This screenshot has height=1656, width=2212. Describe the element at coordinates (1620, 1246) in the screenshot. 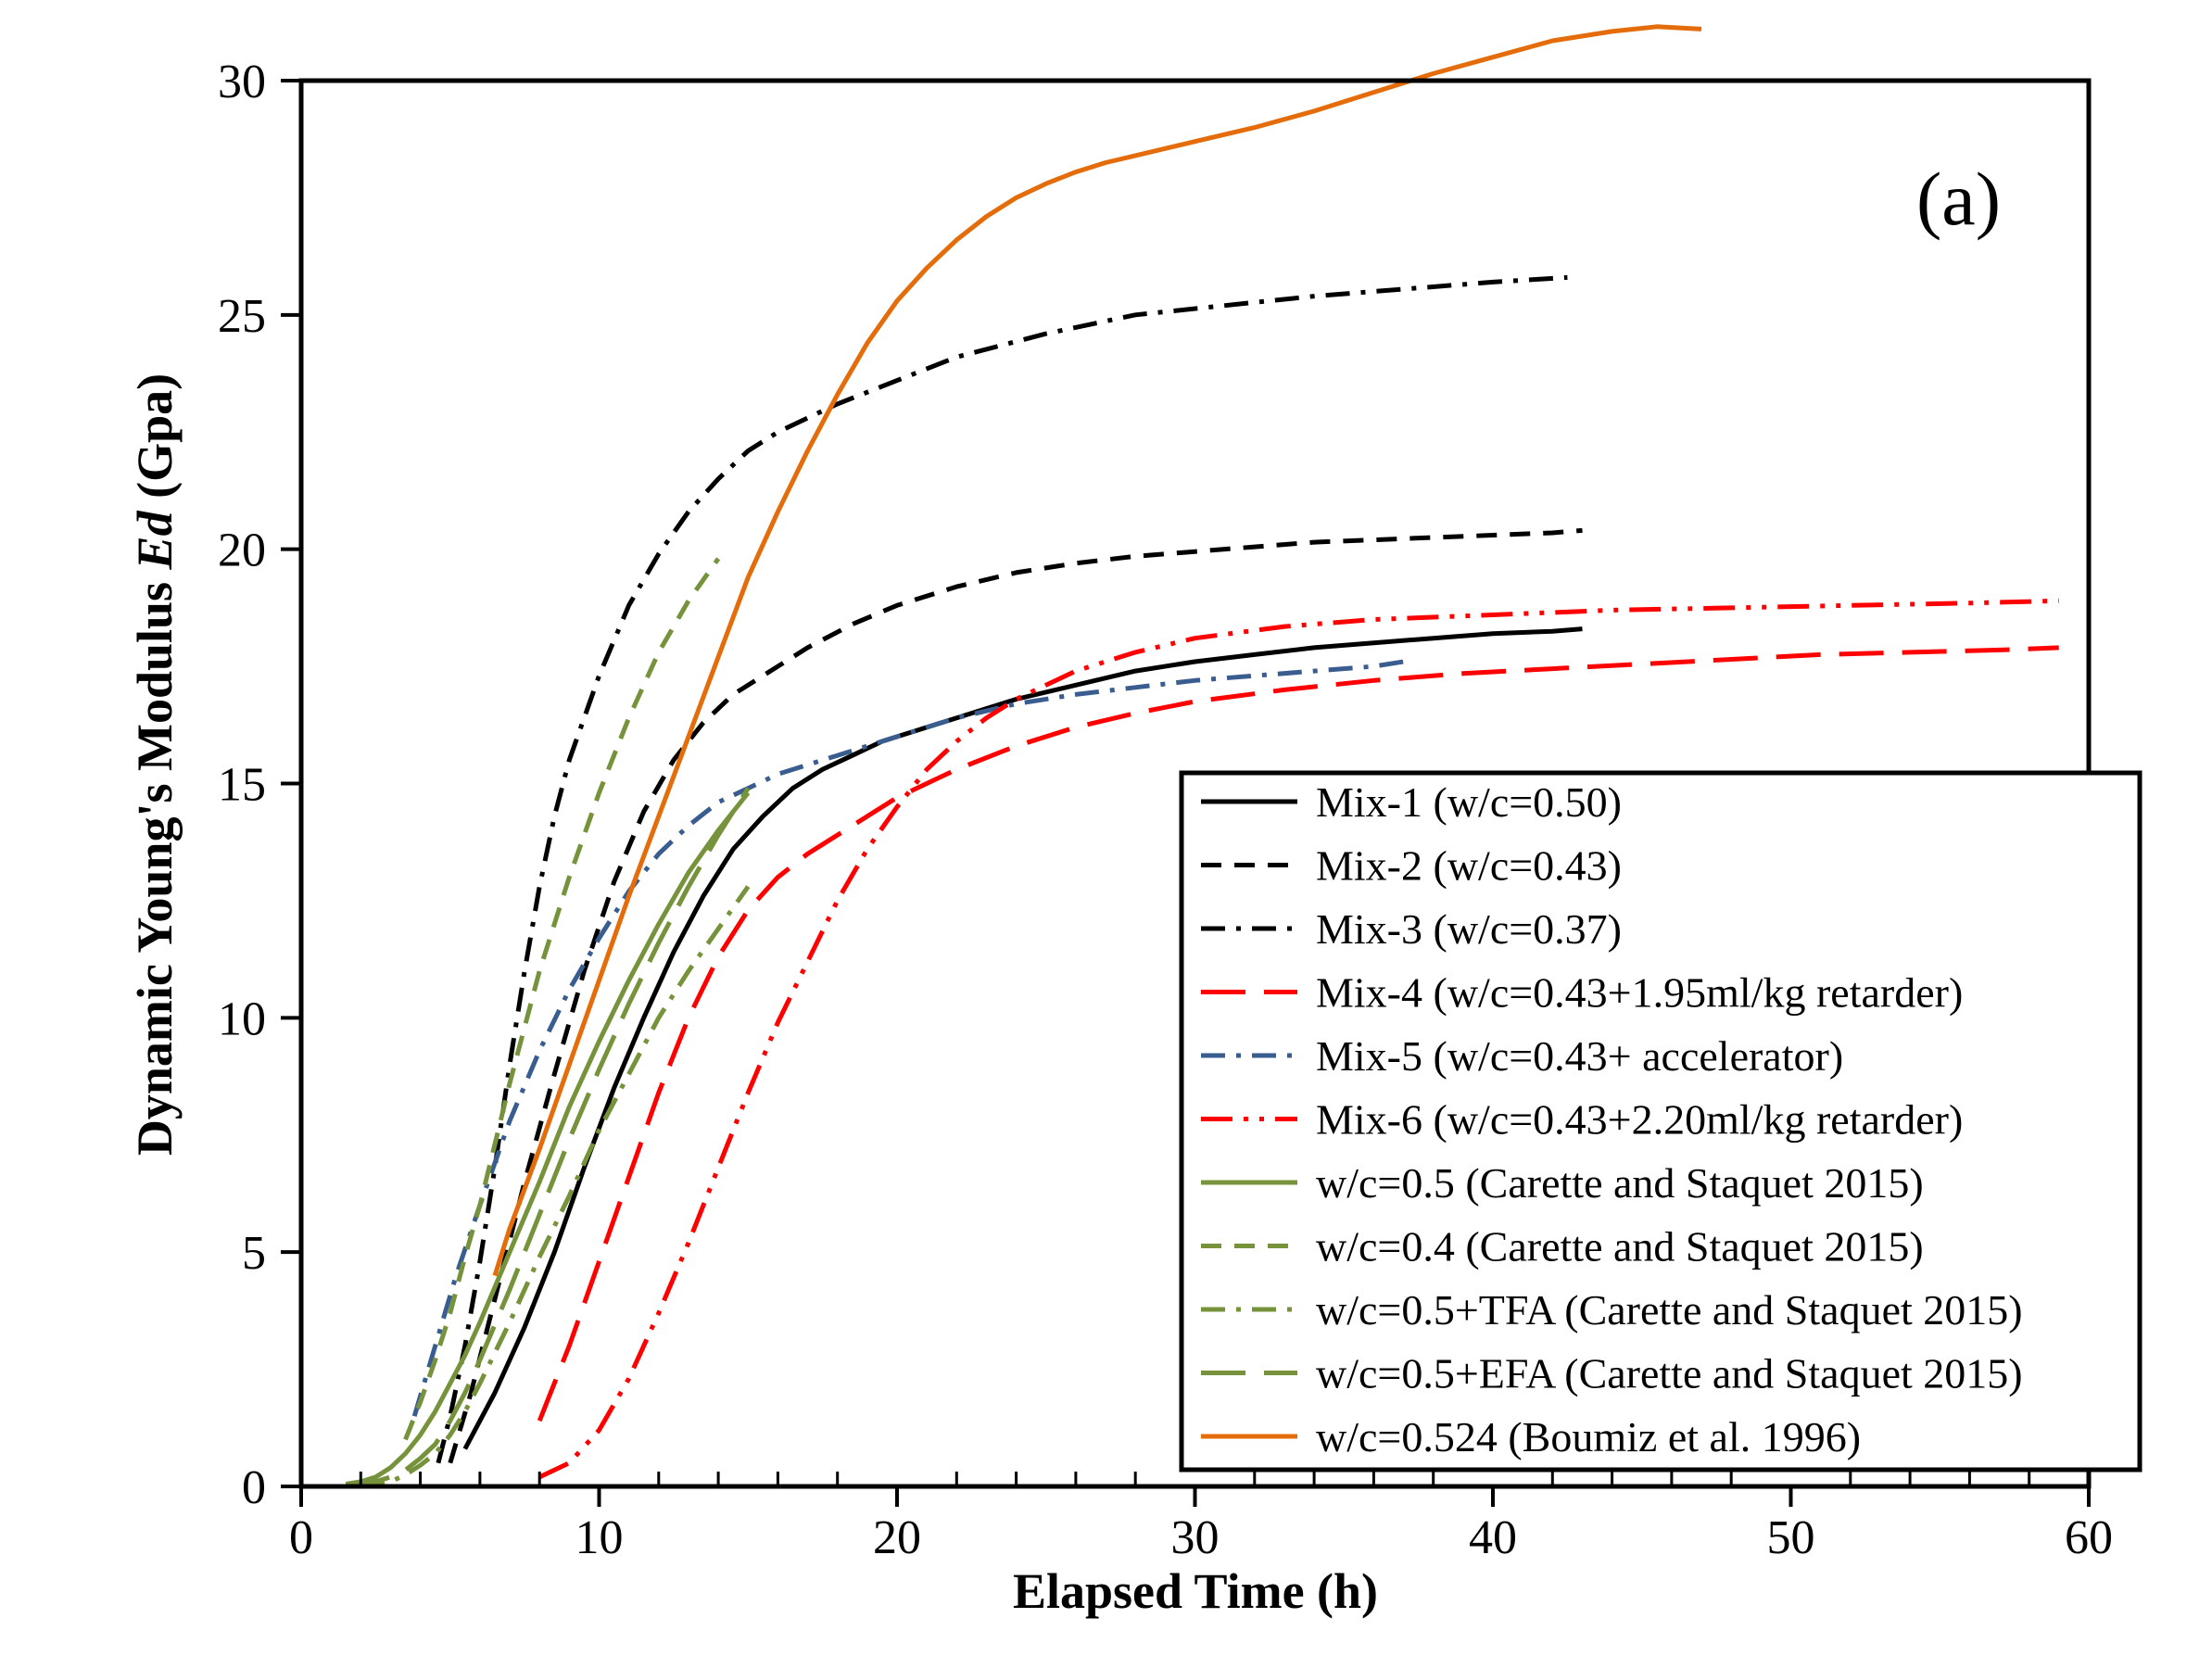

I see `legend-label-8: w/c=0.4 (Carette and Staquet 2015)` at that location.